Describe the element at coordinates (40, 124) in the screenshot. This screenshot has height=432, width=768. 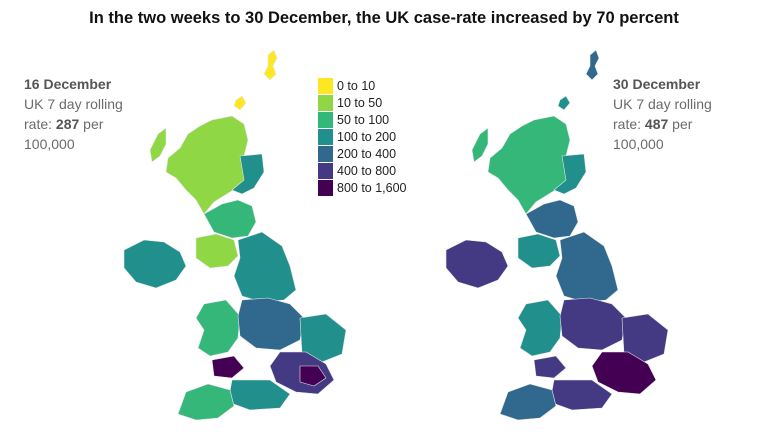
I see `left-rate-prefix: rate:` at that location.